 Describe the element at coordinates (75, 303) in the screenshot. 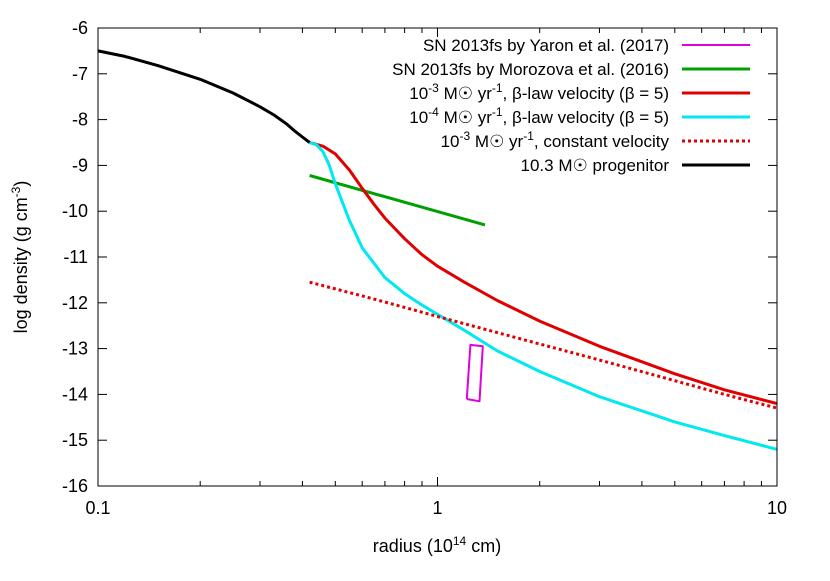

I see `y-tick-label: -12` at that location.